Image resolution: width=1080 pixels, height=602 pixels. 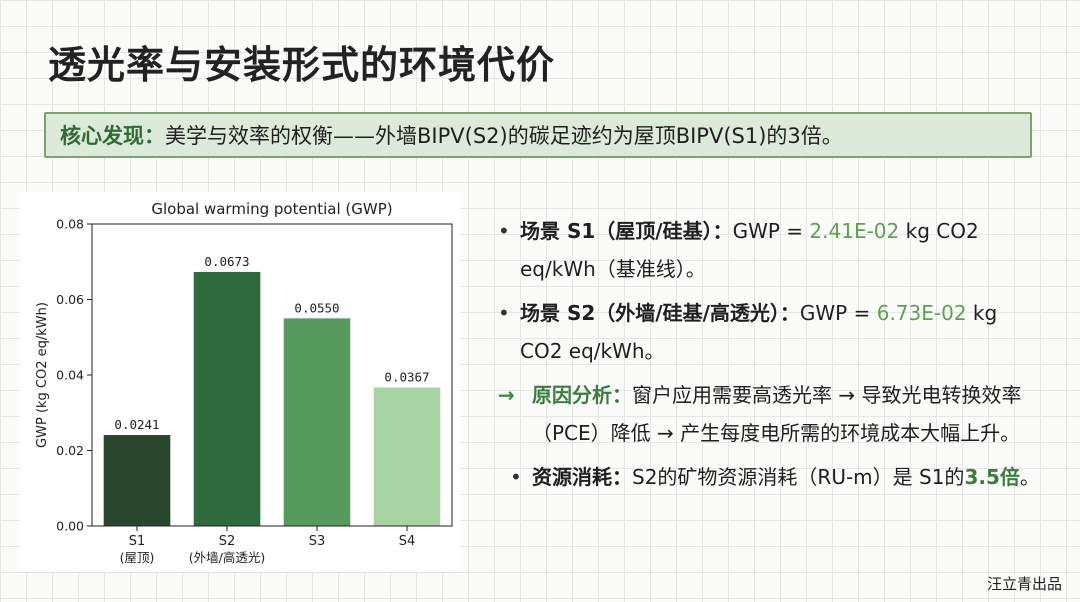 I want to click on x-tick-label: S1, so click(x=137, y=541).